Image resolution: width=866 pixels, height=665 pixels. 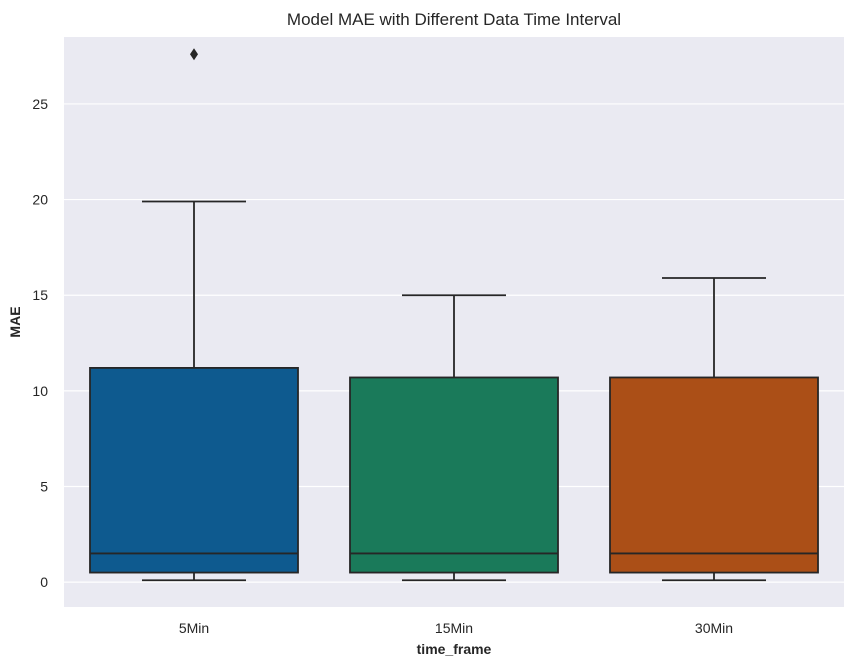 I want to click on x-axis-label: time_frame, so click(x=454, y=649).